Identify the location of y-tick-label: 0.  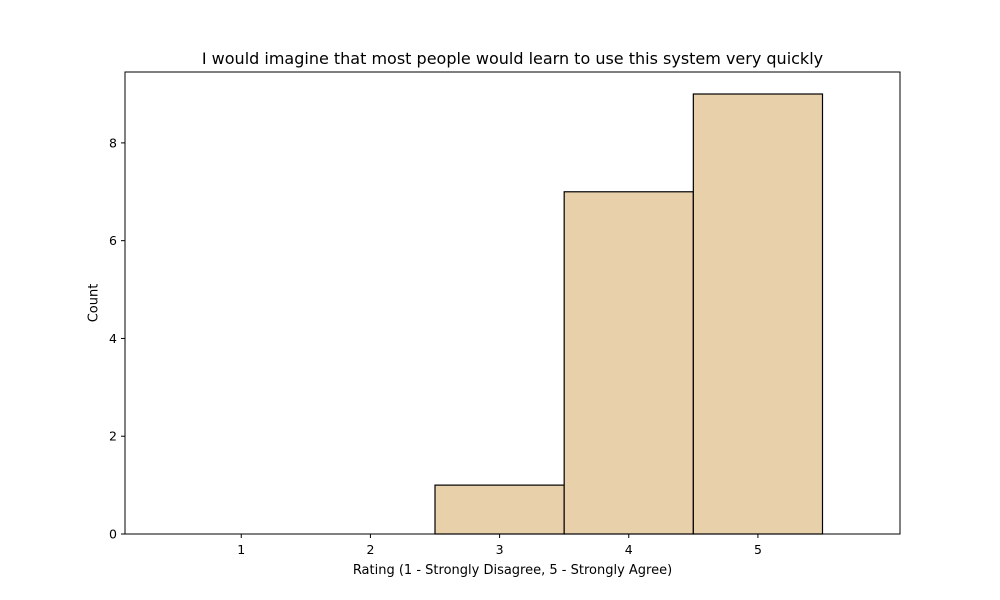
(113, 534).